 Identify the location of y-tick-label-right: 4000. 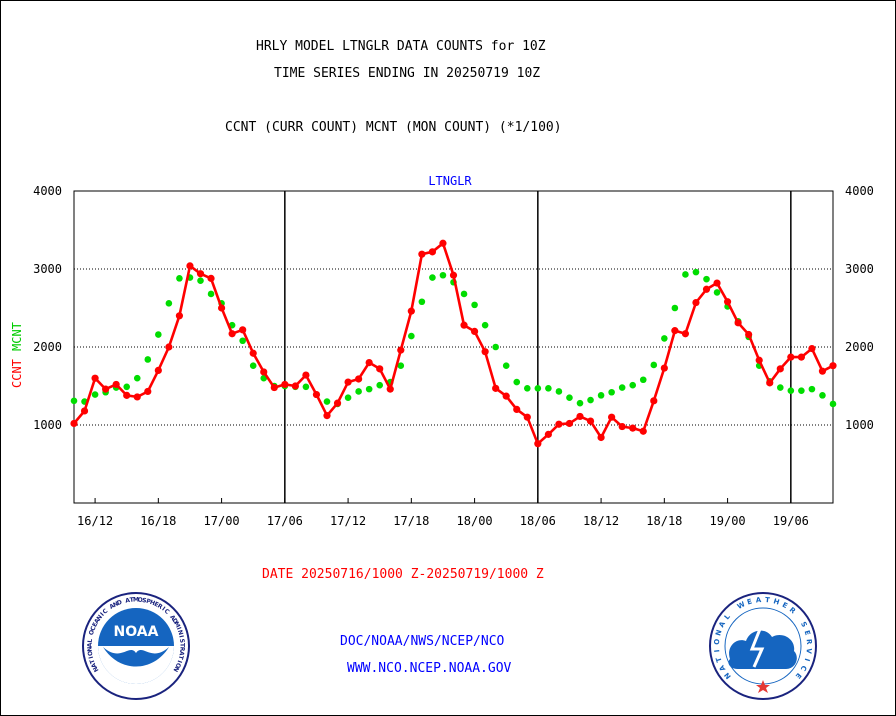
(859, 191).